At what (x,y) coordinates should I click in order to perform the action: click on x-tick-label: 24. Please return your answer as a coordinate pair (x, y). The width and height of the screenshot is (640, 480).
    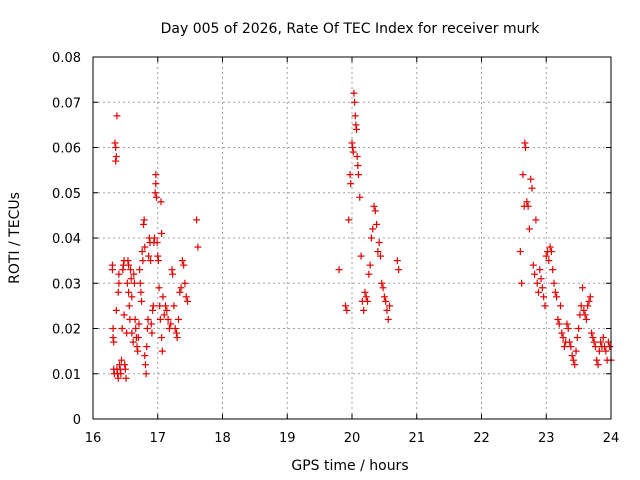
    Looking at the image, I should click on (611, 438).